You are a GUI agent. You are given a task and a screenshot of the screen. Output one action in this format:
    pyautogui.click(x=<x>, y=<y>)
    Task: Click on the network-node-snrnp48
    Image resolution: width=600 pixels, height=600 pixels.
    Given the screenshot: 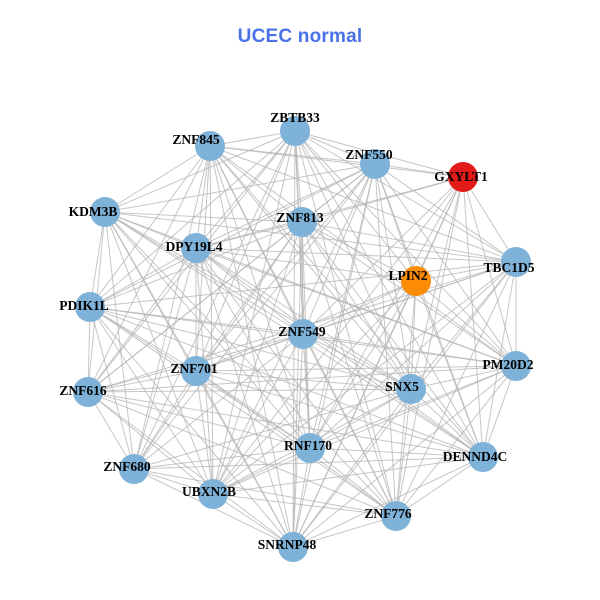 What is the action you would take?
    pyautogui.click(x=293, y=547)
    